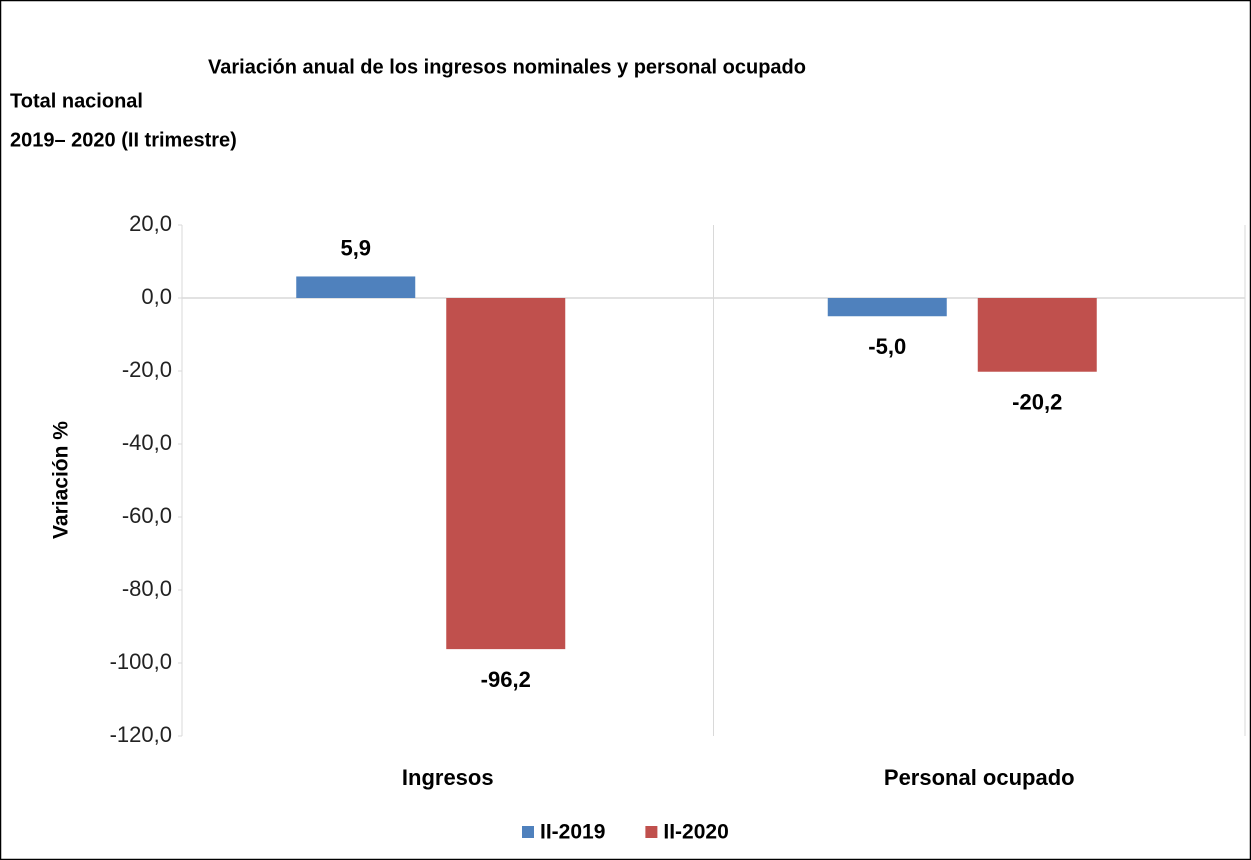 This screenshot has width=1251, height=860. Describe the element at coordinates (61, 480) in the screenshot. I see `y-axis-label: Variación %` at that location.